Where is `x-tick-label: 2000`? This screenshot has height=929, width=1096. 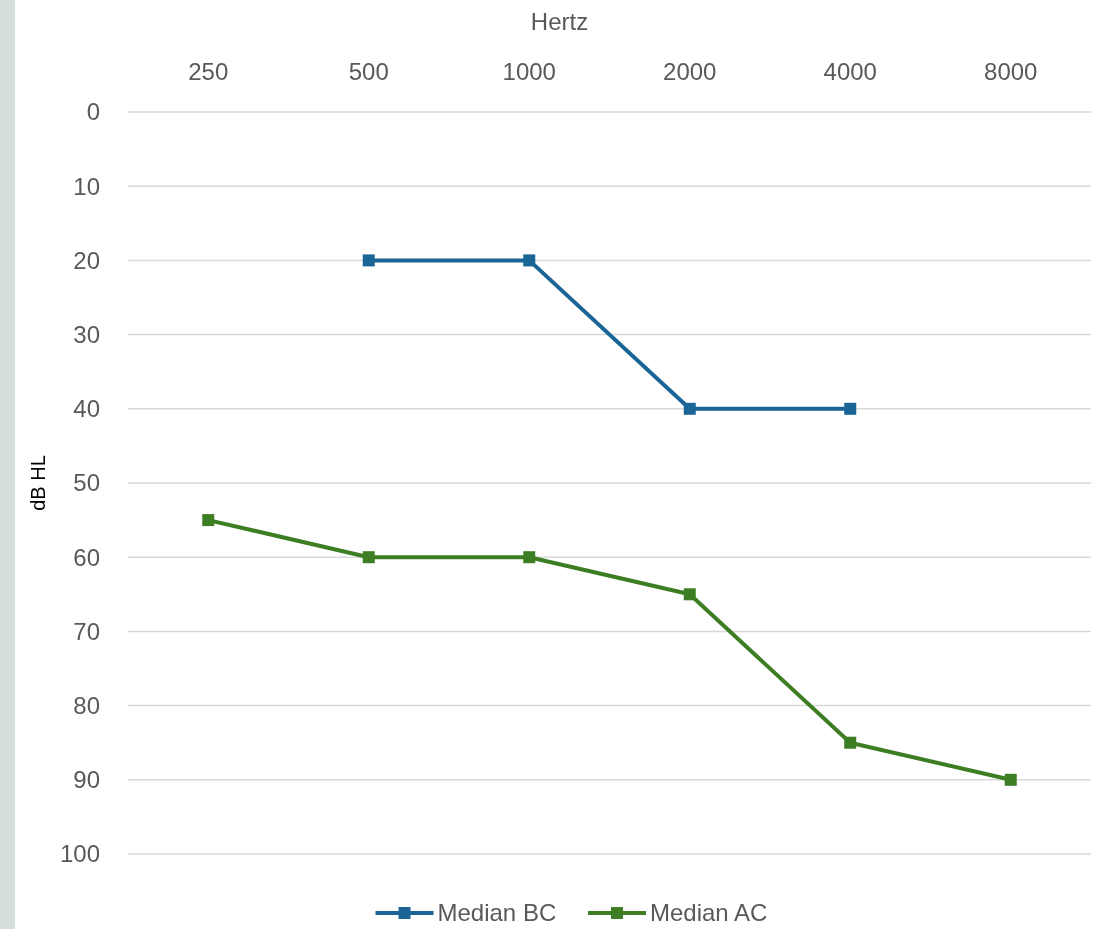 x-tick-label: 2000 is located at coordinates (690, 72).